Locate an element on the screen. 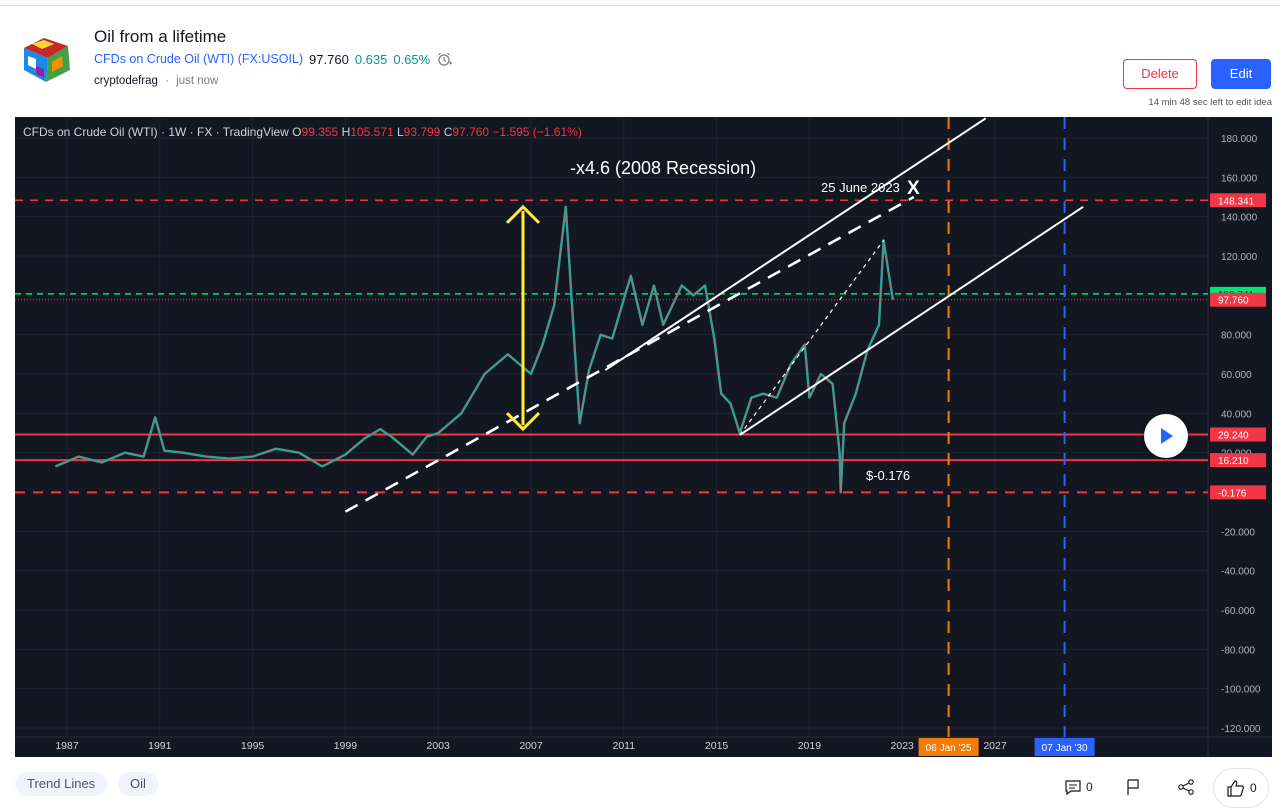  time-marker-label: 06 Jan '25 is located at coordinates (949, 748).